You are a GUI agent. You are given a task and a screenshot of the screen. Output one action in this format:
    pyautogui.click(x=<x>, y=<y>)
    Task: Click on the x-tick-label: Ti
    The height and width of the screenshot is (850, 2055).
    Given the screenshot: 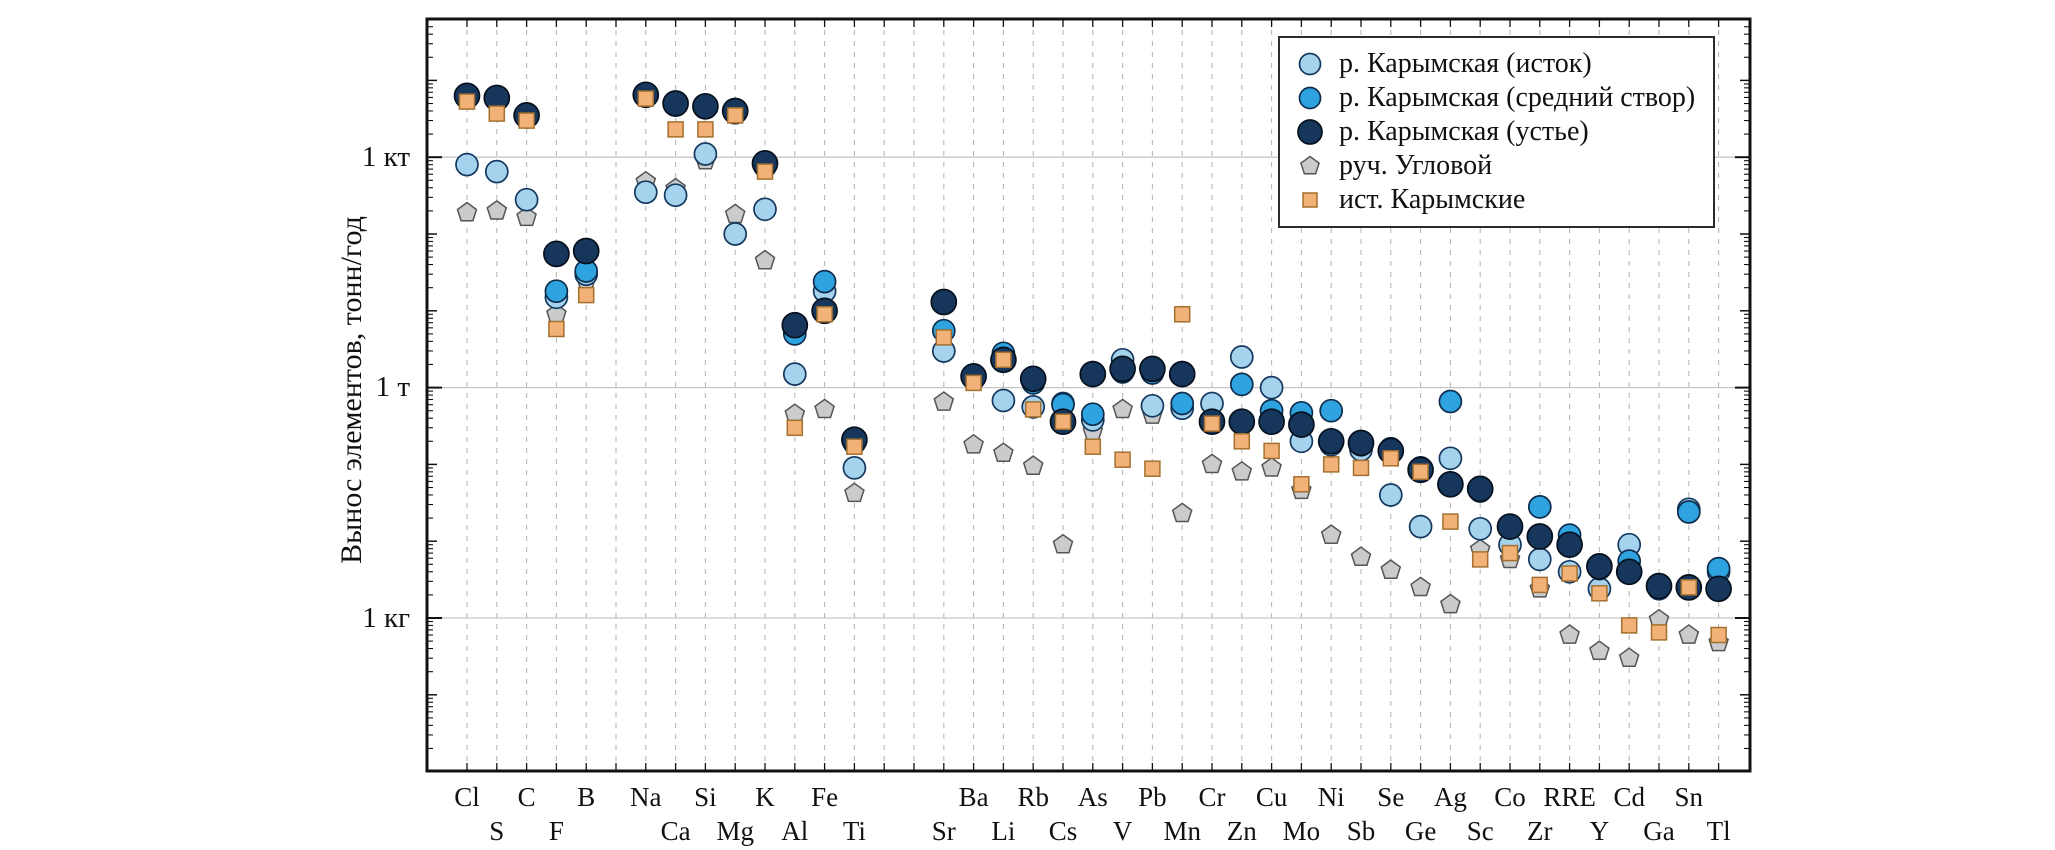 What is the action you would take?
    pyautogui.click(x=854, y=831)
    